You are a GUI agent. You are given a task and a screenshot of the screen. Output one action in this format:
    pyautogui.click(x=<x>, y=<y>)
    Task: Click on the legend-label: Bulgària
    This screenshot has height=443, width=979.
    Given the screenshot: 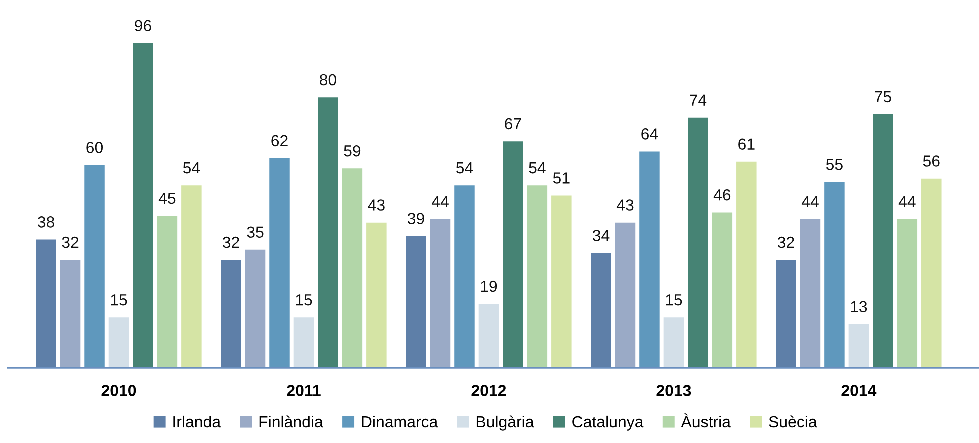 What is the action you would take?
    pyautogui.click(x=505, y=423)
    